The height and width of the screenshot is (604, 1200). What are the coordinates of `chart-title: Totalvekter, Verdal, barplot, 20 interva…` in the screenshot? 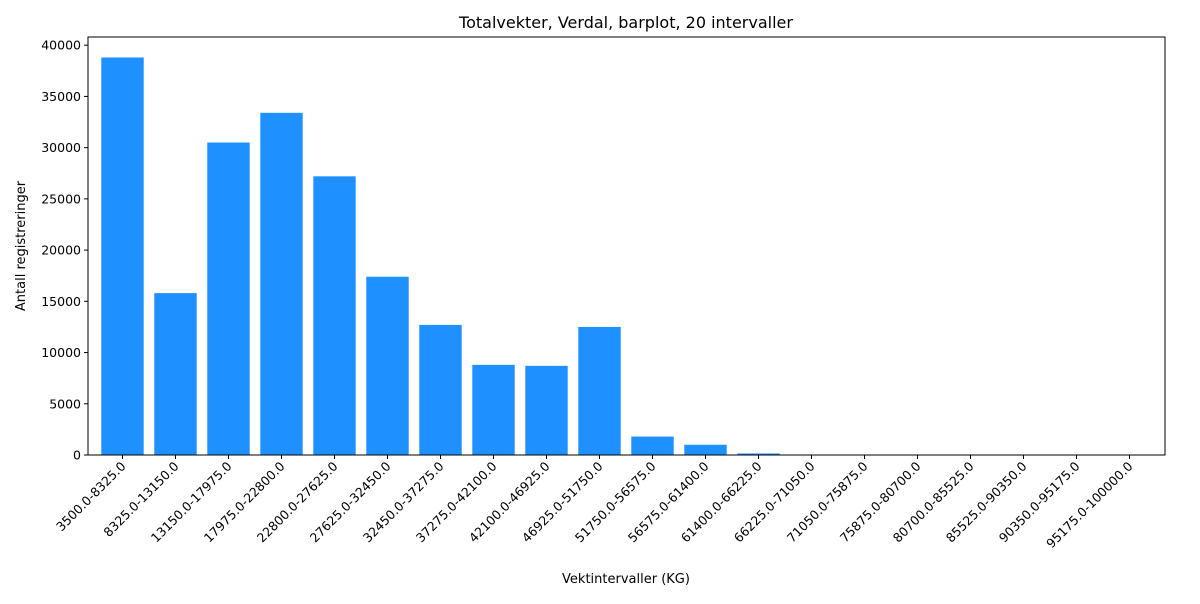 It's located at (625, 22).